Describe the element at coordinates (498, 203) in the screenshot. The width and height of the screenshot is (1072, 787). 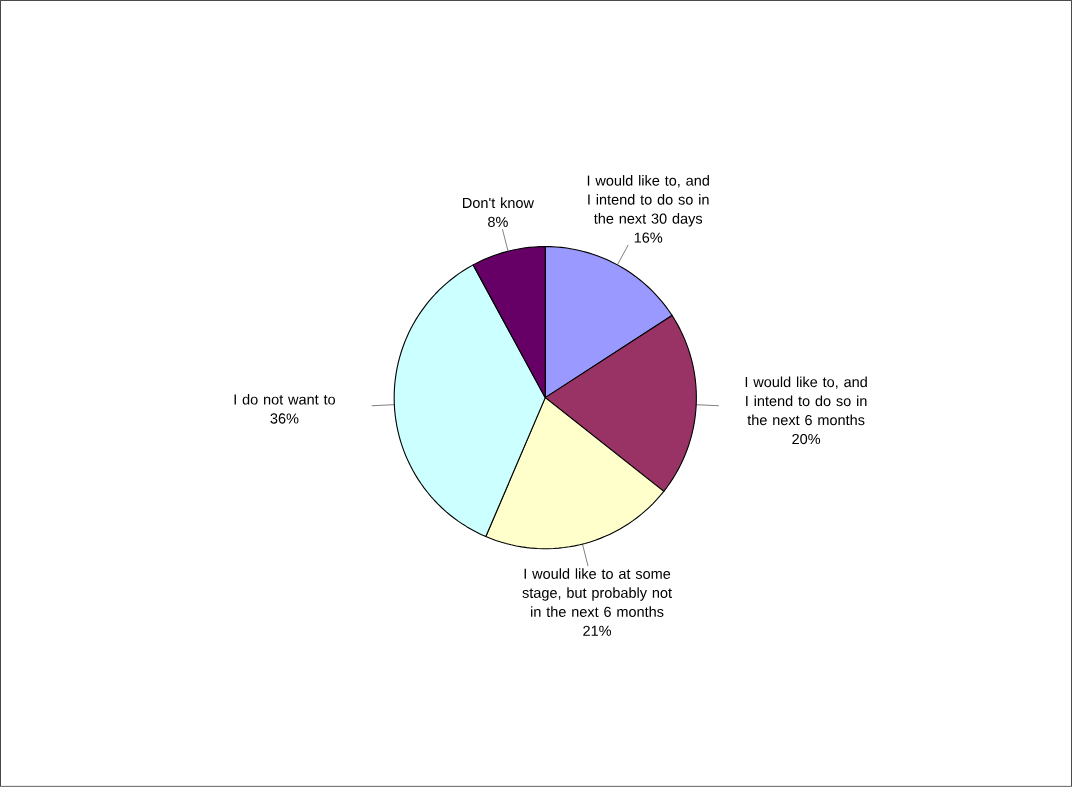
I see `slice-label: Don't know` at that location.